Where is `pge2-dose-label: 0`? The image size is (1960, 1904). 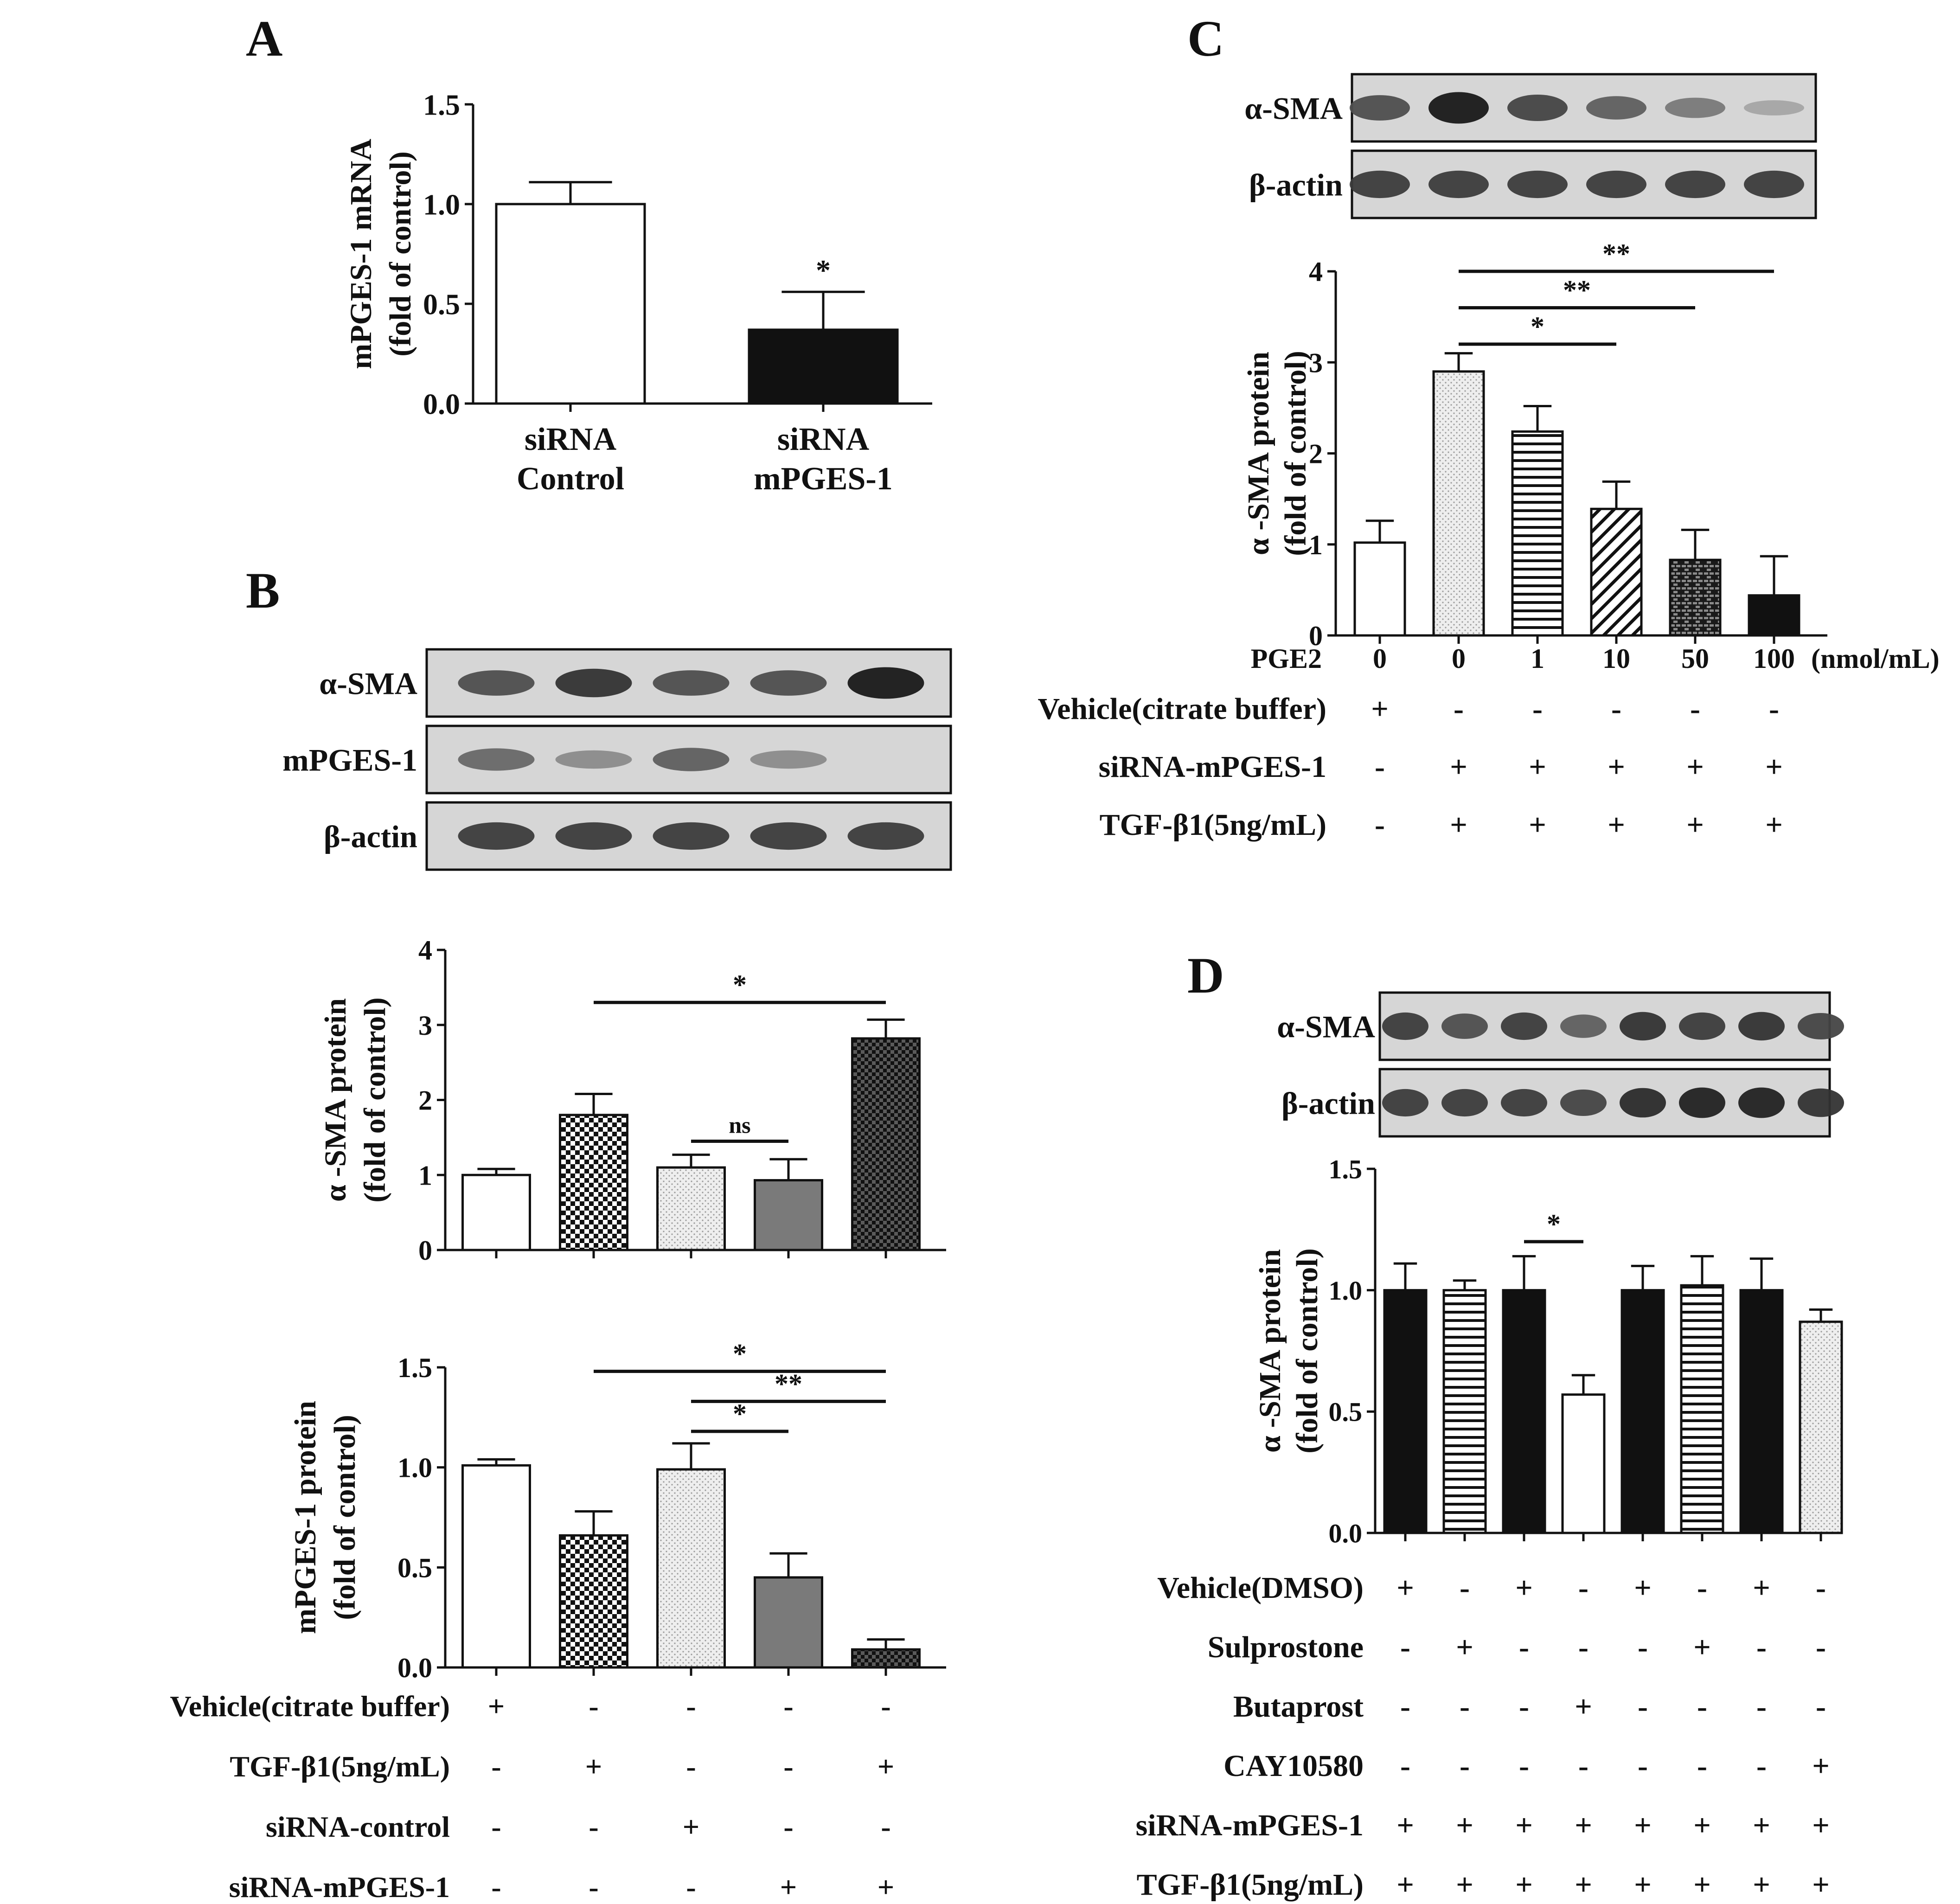
pge2-dose-label: 0 is located at coordinates (1380, 658).